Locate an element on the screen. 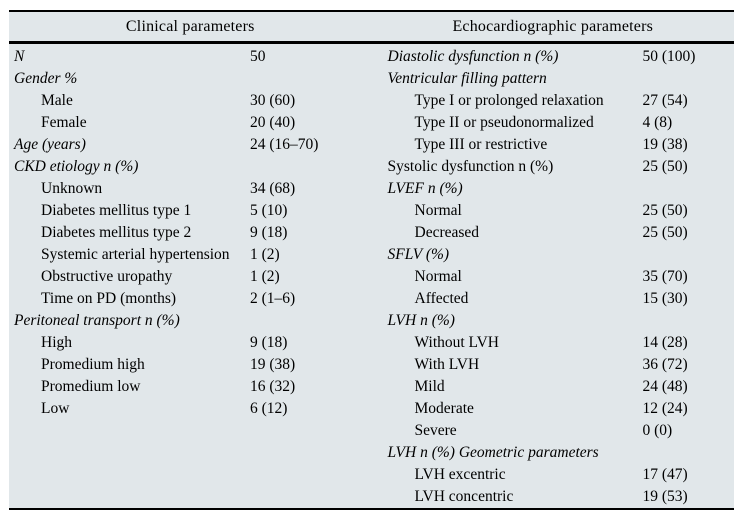 The width and height of the screenshot is (744, 523). row-label: Male is located at coordinates (57, 100).